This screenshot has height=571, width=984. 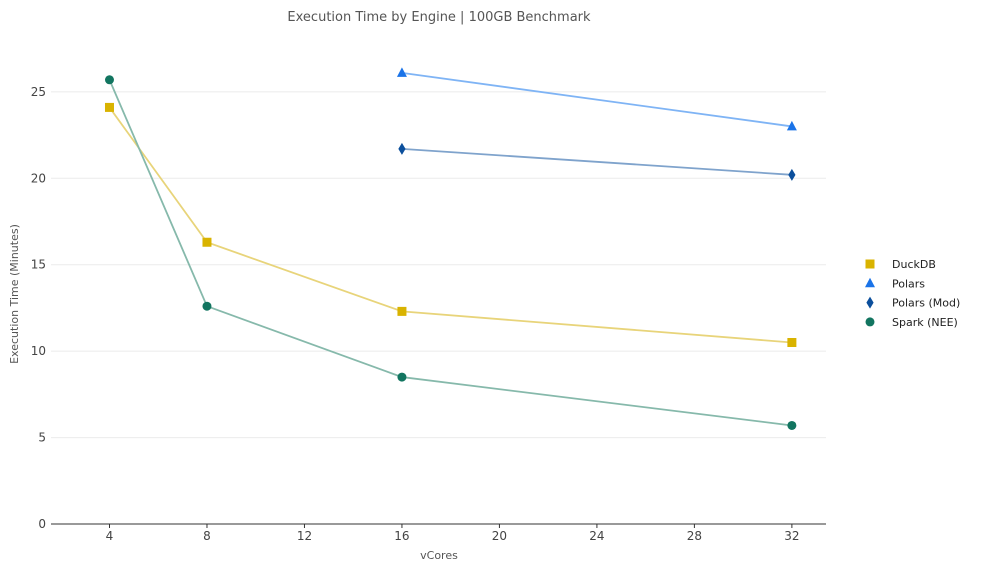 I want to click on x-tick-label: 12, so click(x=304, y=536).